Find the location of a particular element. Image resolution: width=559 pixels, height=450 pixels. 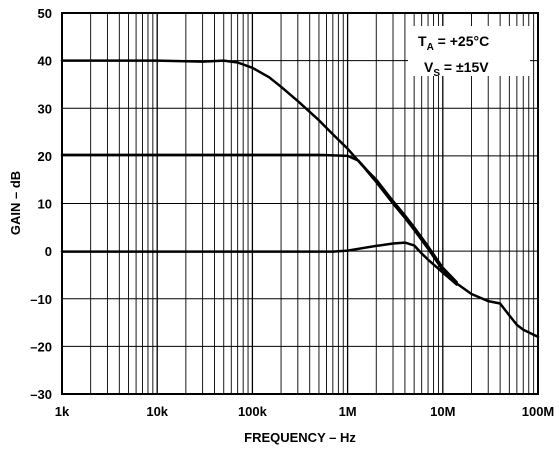

annotation-background is located at coordinates (469, 51).